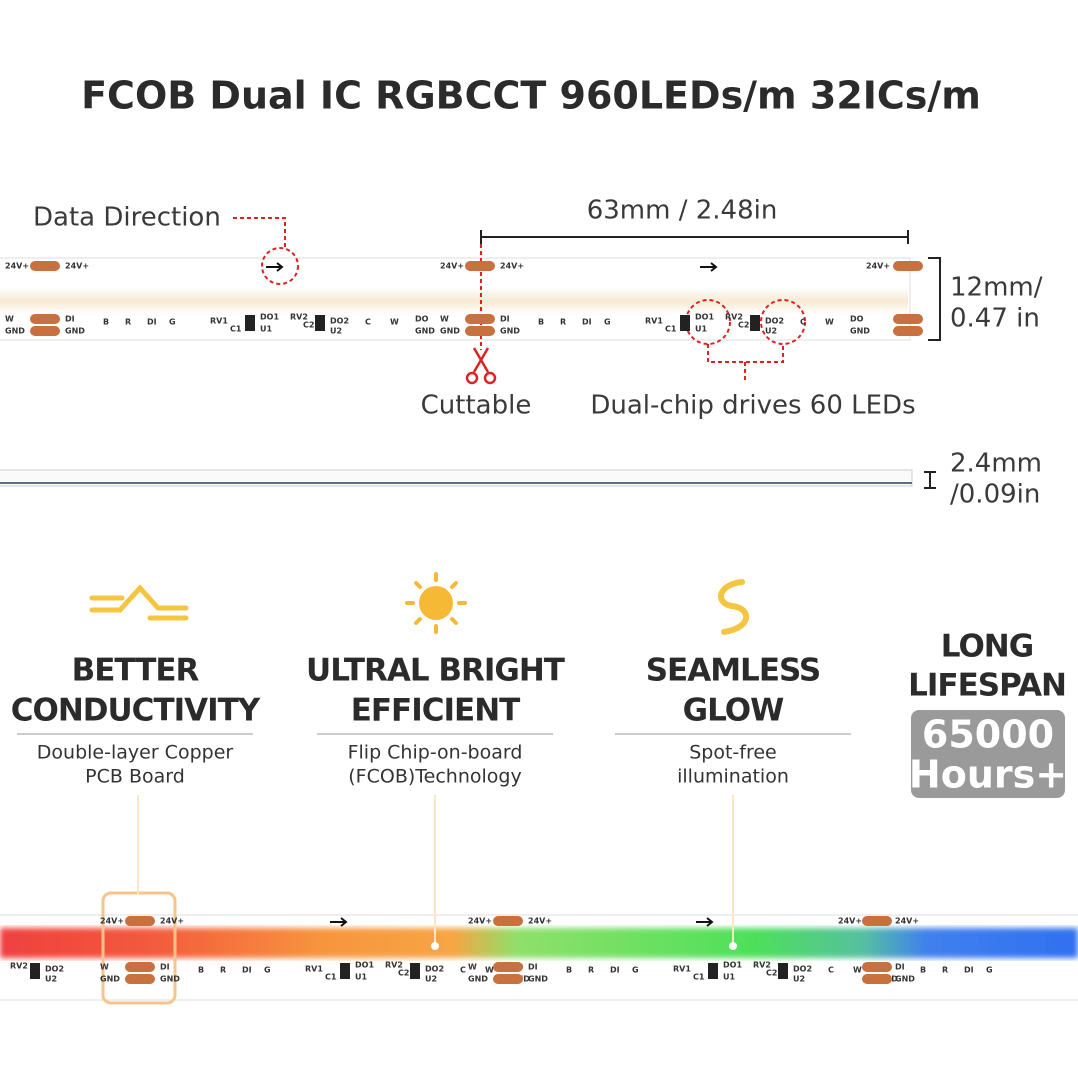  Describe the element at coordinates (481, 366) in the screenshot. I see `scissors-icon` at that location.